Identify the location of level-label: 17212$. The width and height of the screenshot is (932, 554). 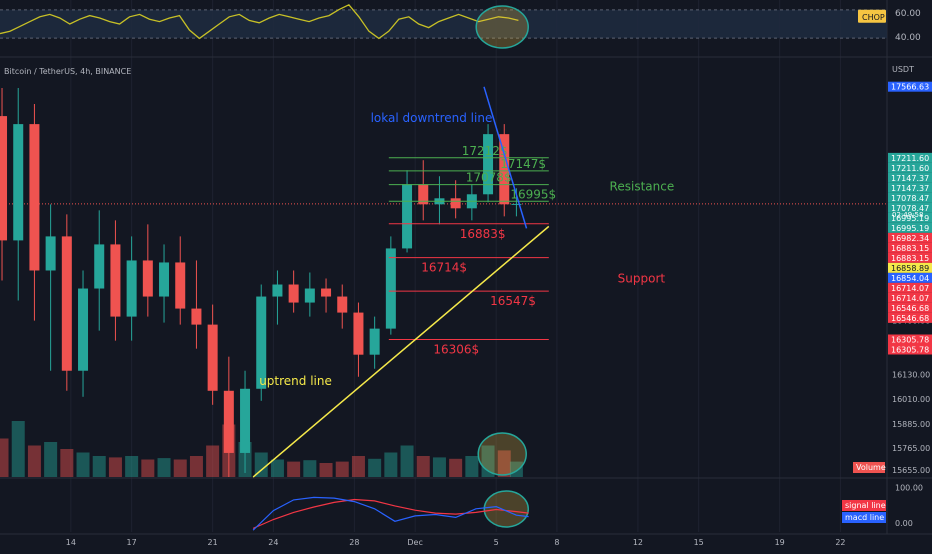
(485, 151).